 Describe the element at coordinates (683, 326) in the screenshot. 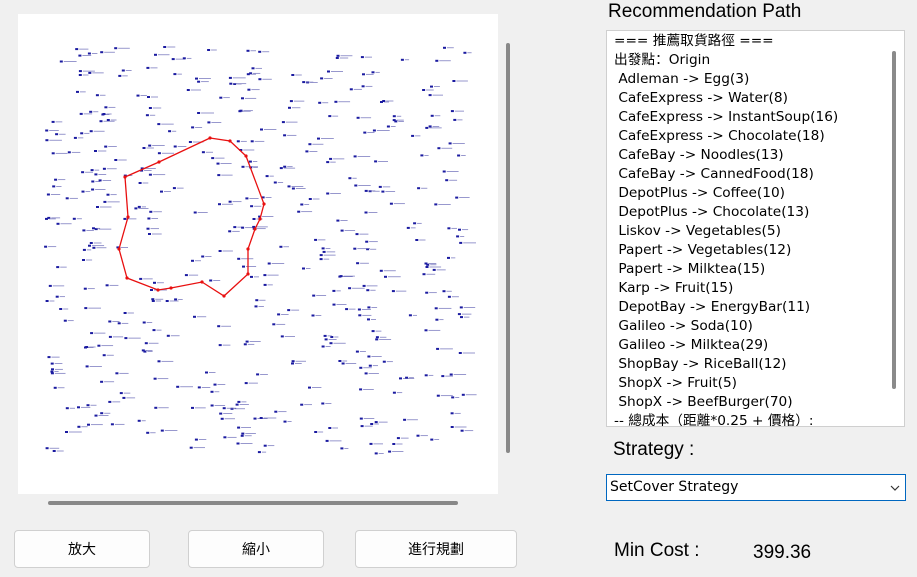

I see `path-line: Galileo -> Soda(10)` at that location.